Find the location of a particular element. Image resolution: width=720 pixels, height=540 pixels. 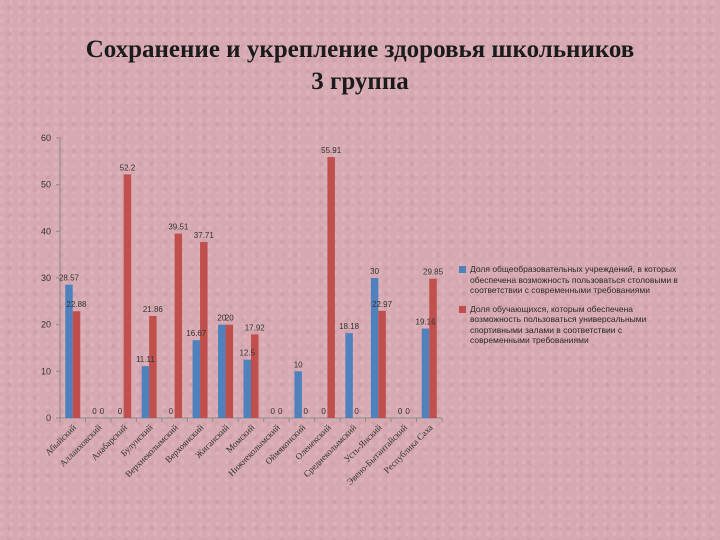

data-label-series-2: 55.91 is located at coordinates (331, 150).